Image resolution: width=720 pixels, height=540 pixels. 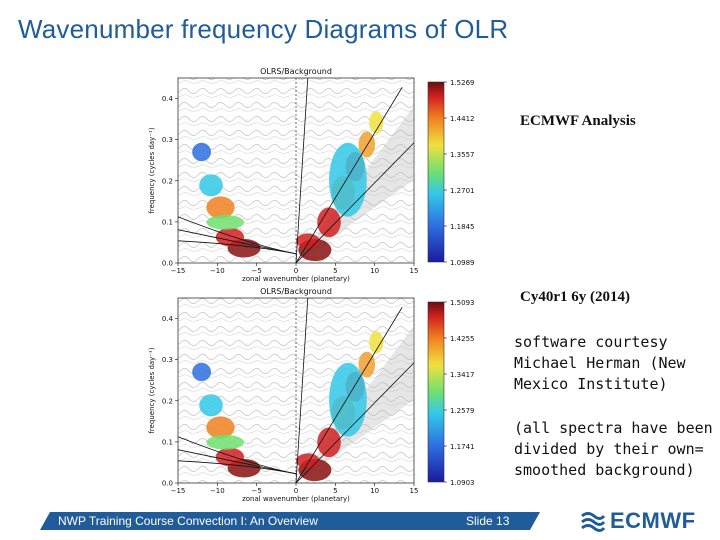 What do you see at coordinates (575, 297) in the screenshot?
I see `label-cy40r1: Cy40r1 6y (2014)` at bounding box center [575, 297].